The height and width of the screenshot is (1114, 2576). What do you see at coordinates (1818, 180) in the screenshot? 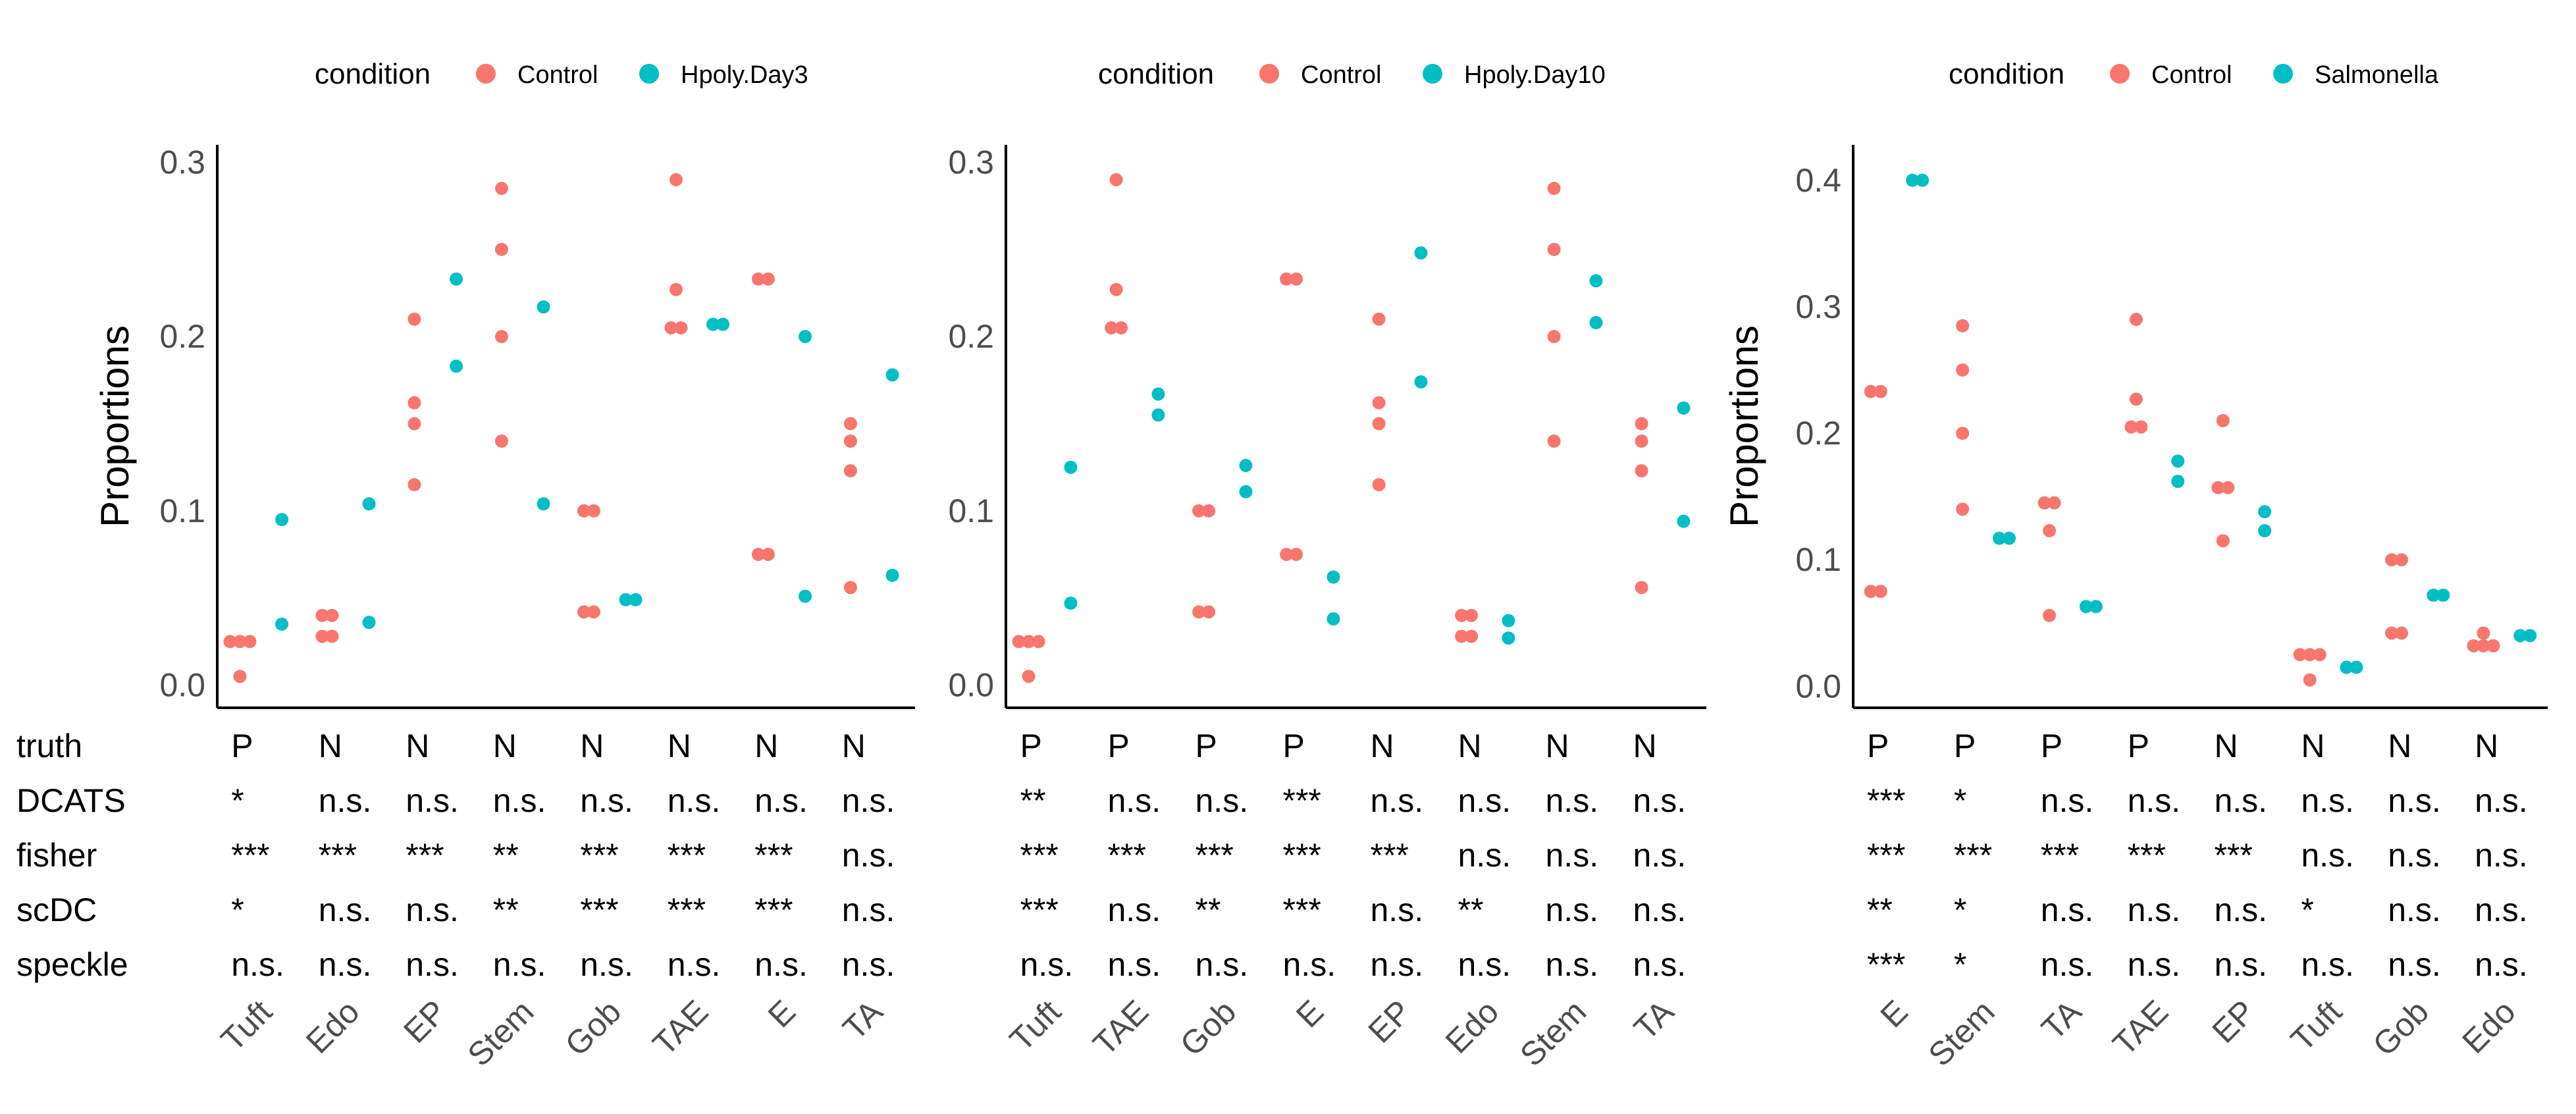
I see `y-tick-label: 0.4` at bounding box center [1818, 180].